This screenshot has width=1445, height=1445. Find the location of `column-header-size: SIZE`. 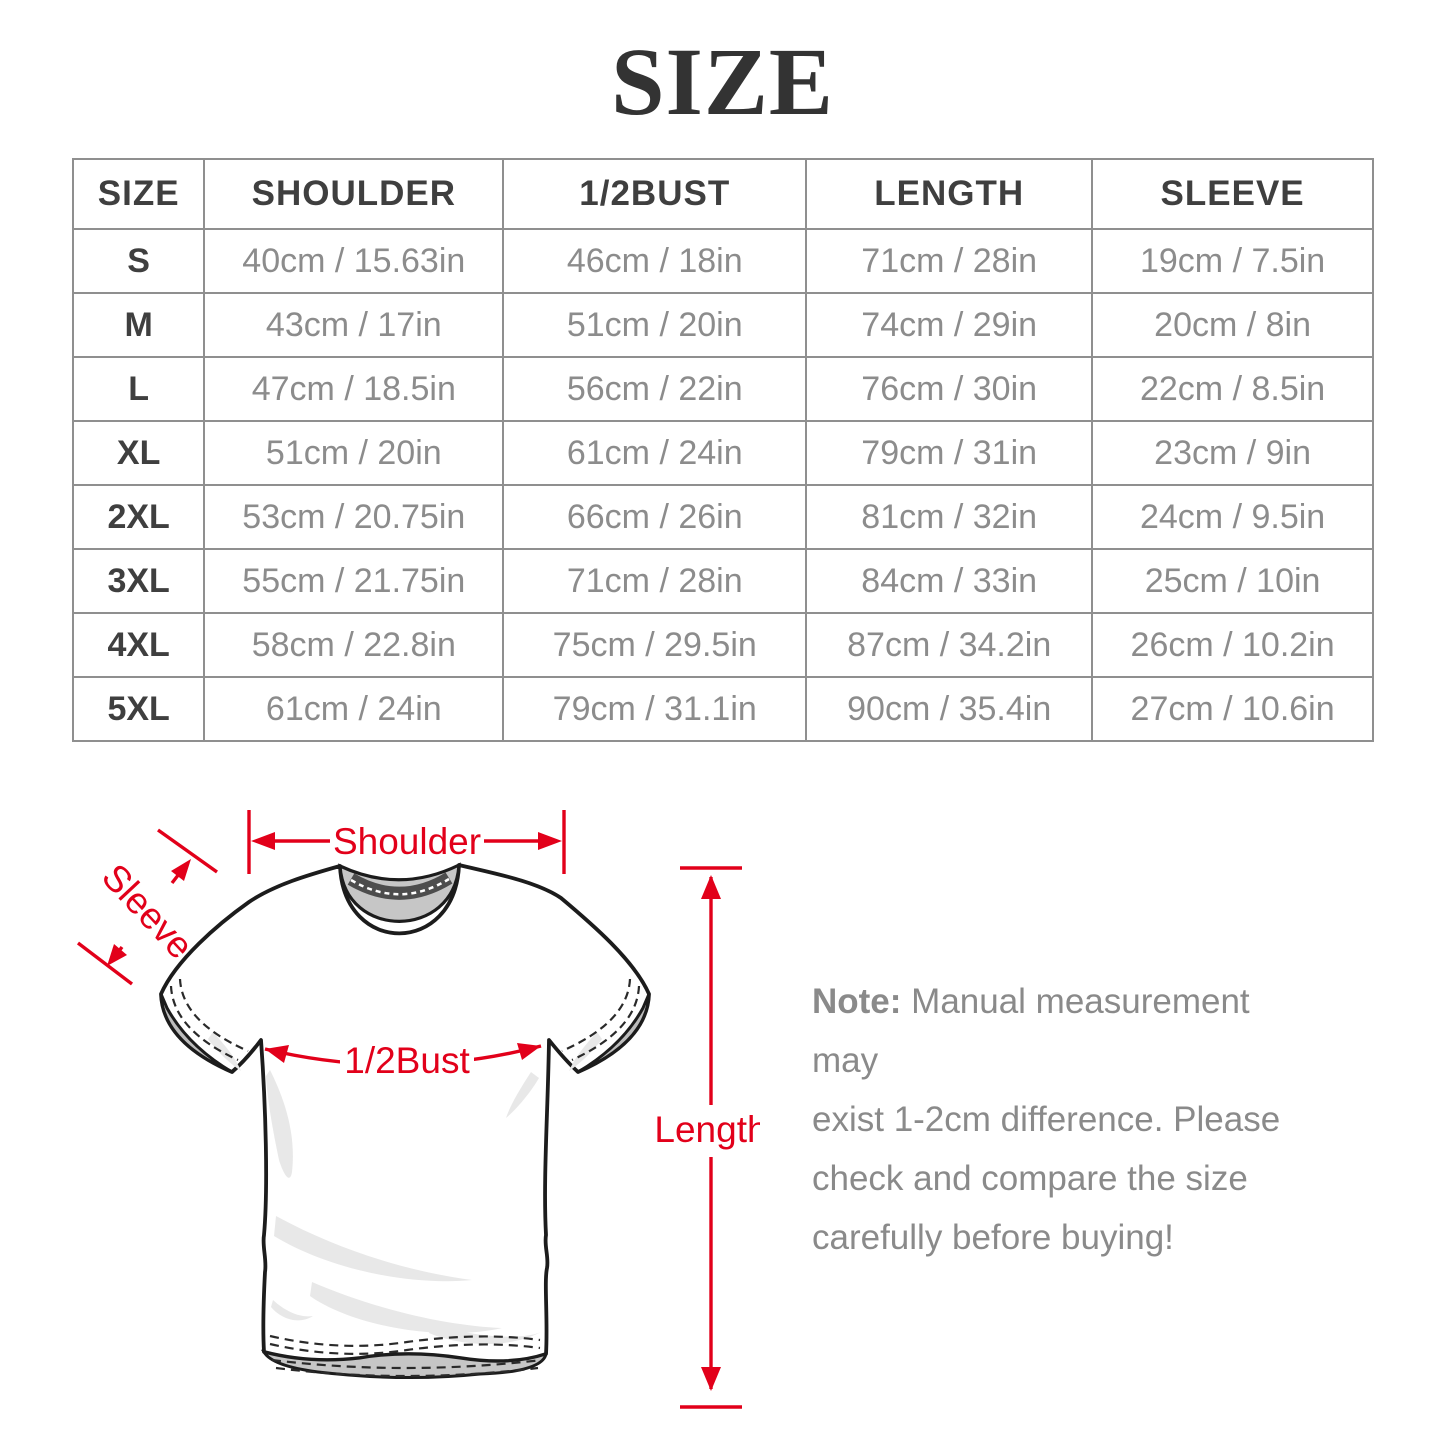

column-header-size: SIZE is located at coordinates (138, 194).